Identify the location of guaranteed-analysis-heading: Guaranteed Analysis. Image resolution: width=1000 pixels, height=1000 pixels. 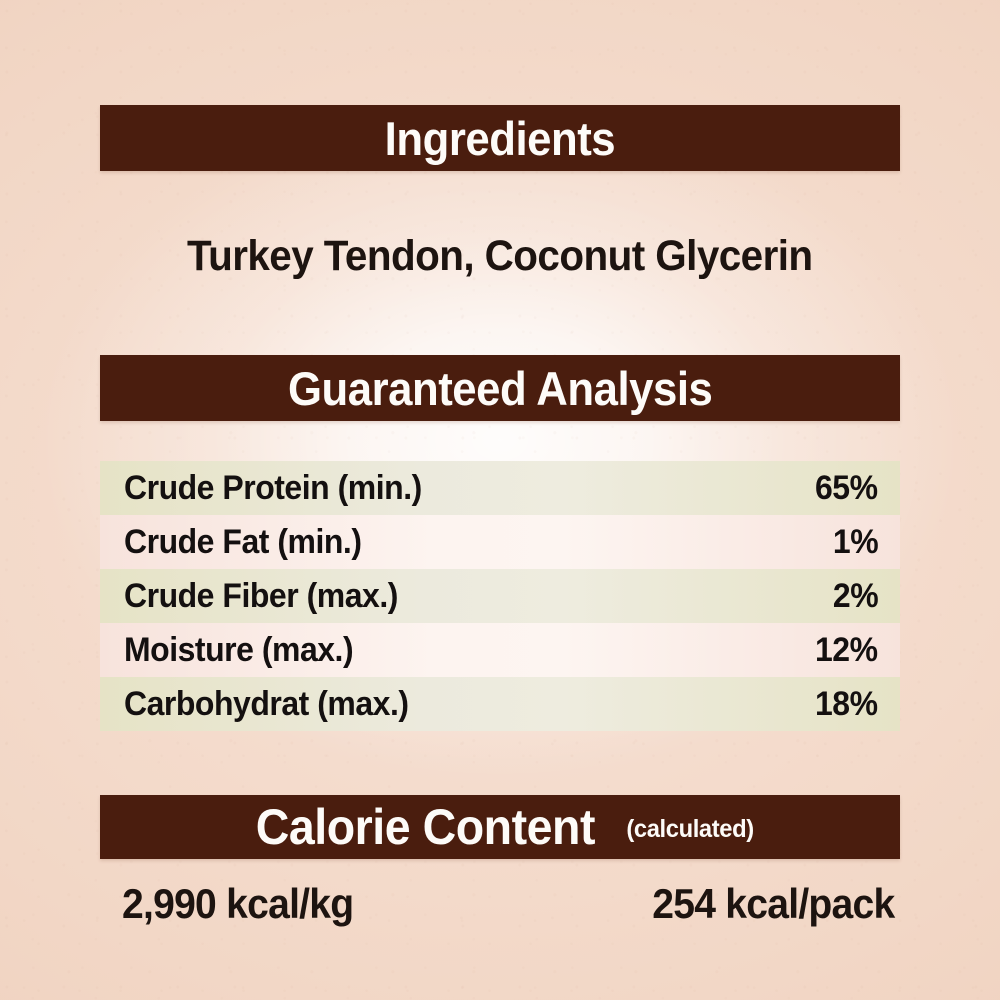
(500, 388).